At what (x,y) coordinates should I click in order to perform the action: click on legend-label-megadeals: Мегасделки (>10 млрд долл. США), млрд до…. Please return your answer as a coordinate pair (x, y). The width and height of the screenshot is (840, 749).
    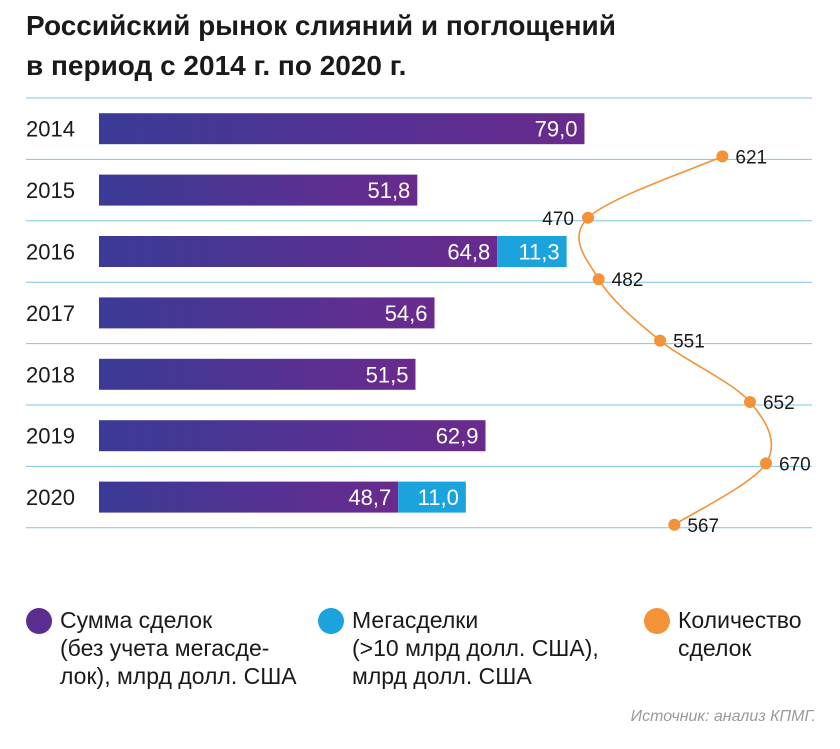
    Looking at the image, I should click on (475, 648).